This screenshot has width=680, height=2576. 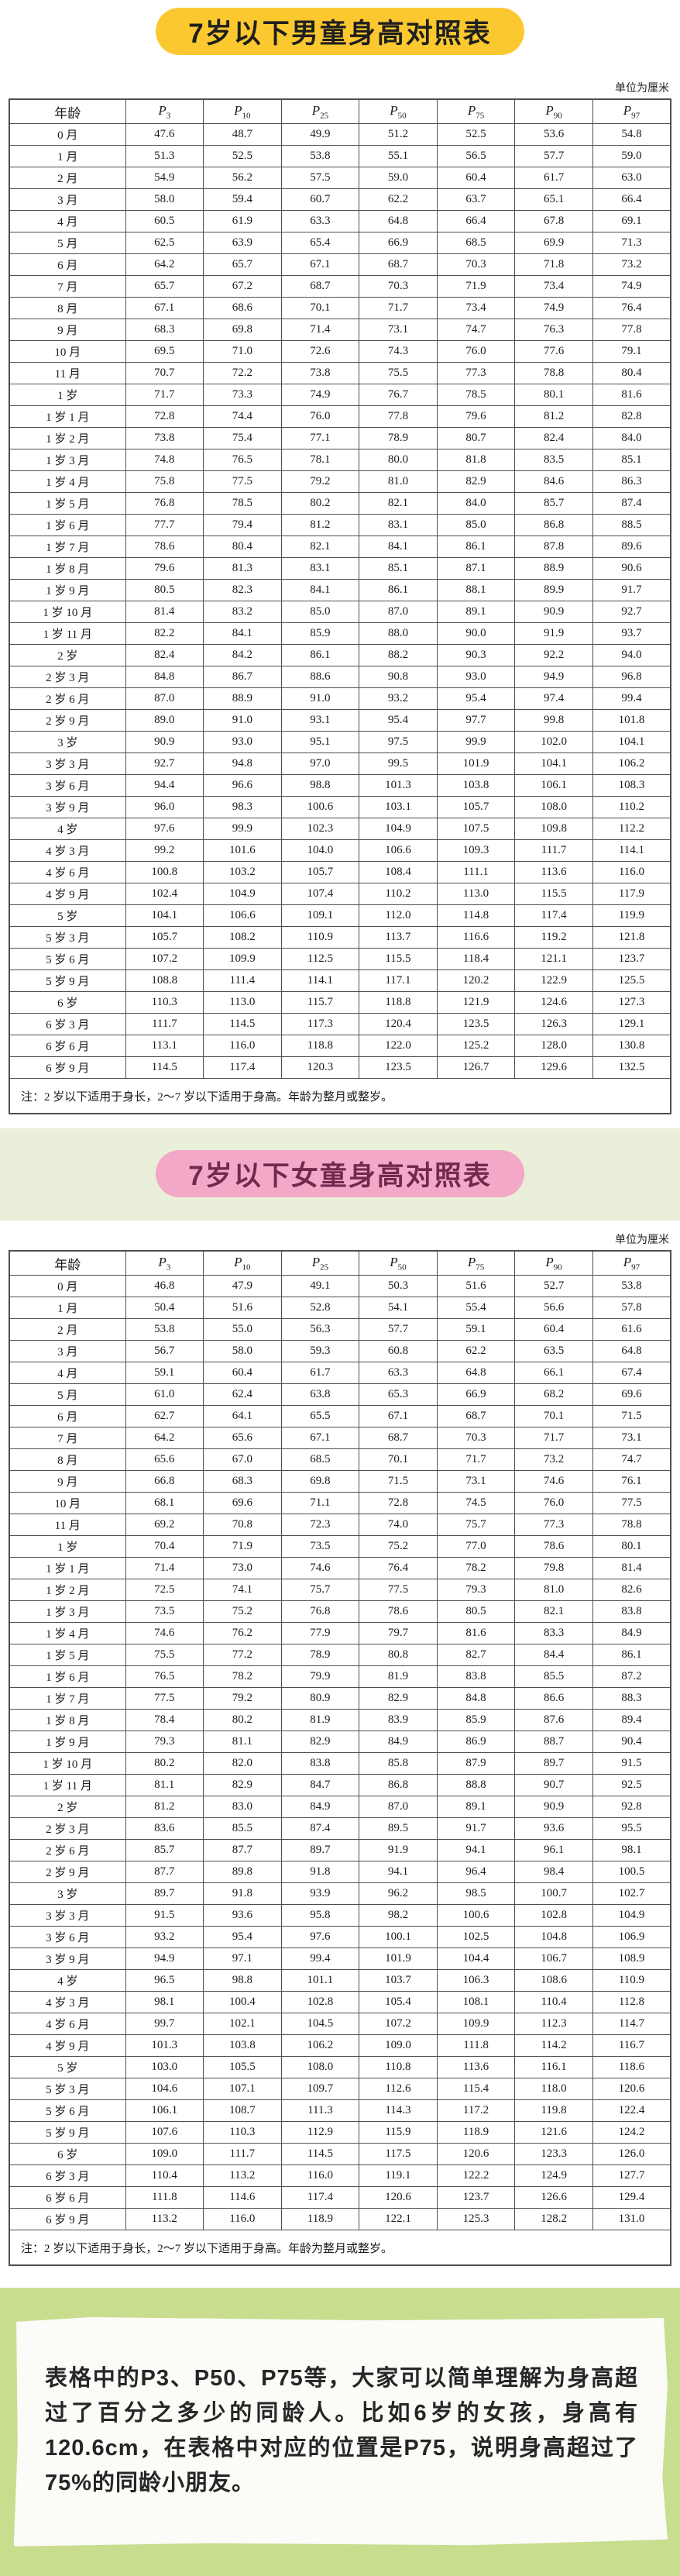 What do you see at coordinates (67, 655) in the screenshot?
I see `age-cell: 2 岁` at bounding box center [67, 655].